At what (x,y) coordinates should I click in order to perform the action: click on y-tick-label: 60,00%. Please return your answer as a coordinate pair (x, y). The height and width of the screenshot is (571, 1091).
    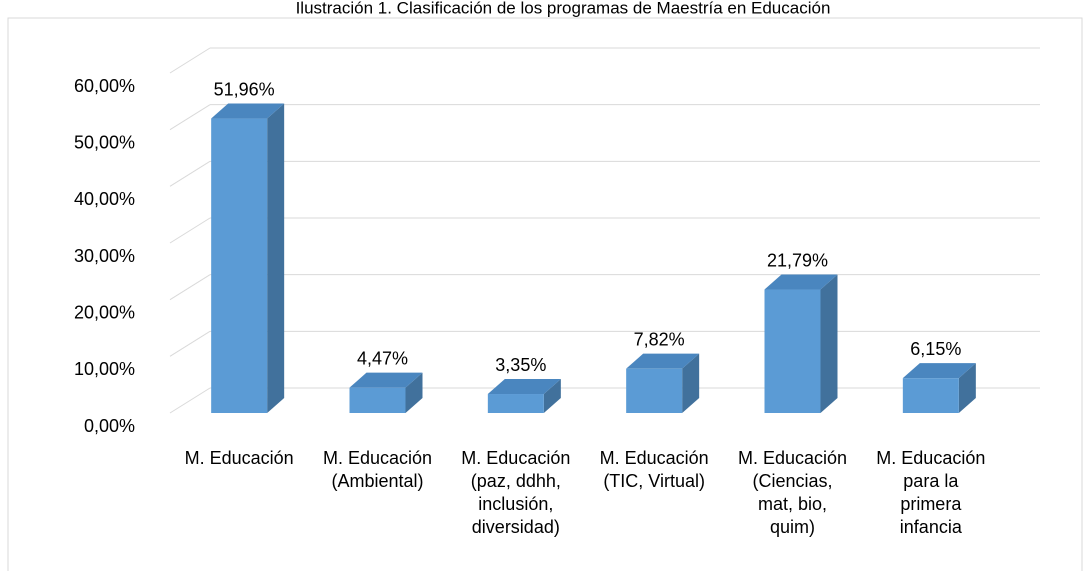
    Looking at the image, I should click on (104, 86).